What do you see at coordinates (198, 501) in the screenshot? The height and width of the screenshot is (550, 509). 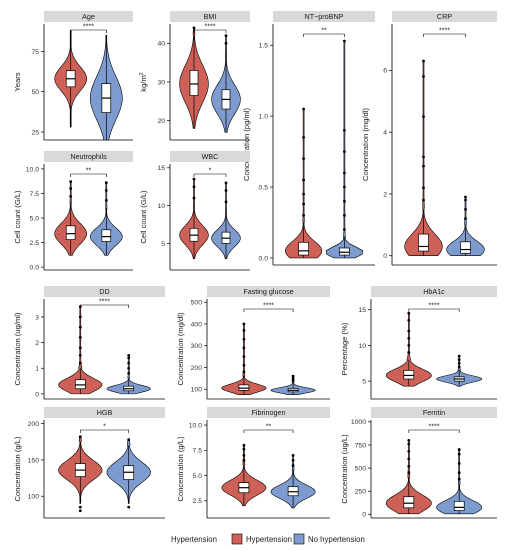 I see `y-tick-label-fibrinogen: 2.5` at bounding box center [198, 501].